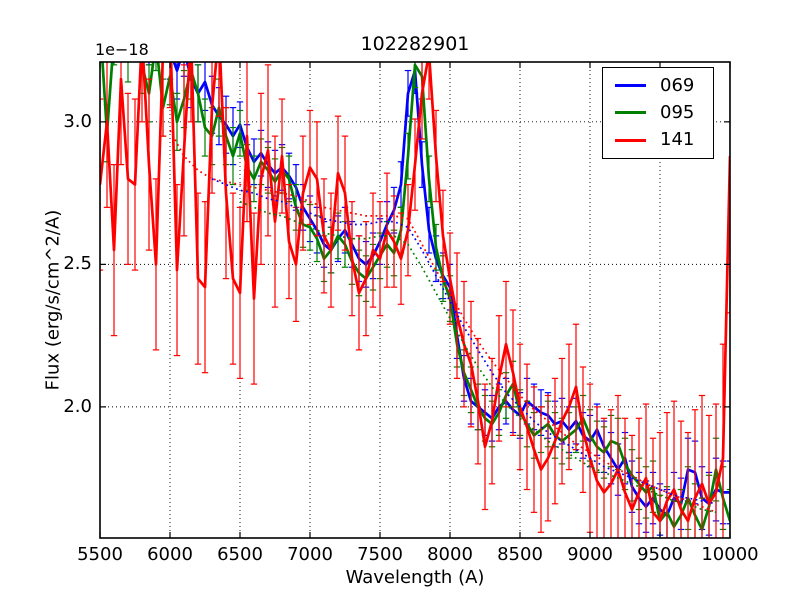  I want to click on x-tick-label-9500: 9500, so click(660, 554).